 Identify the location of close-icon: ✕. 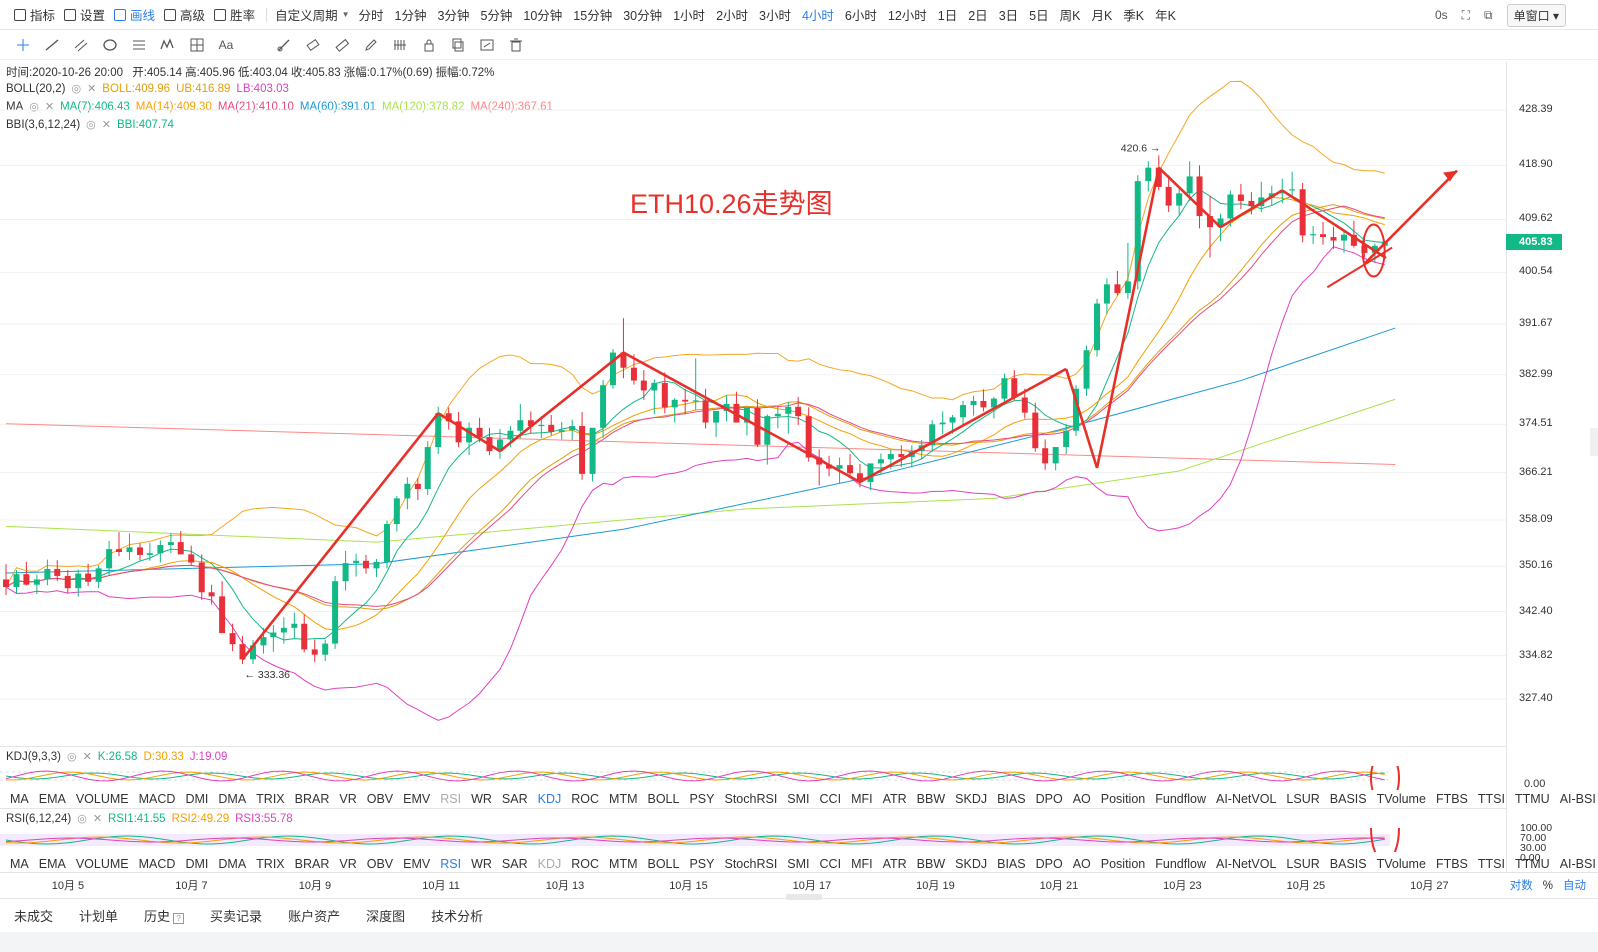
(87, 757).